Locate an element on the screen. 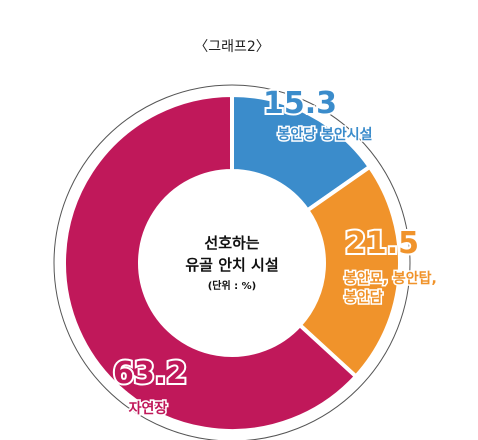  center-label-line-2: 유골 안치 시설 is located at coordinates (231, 265).